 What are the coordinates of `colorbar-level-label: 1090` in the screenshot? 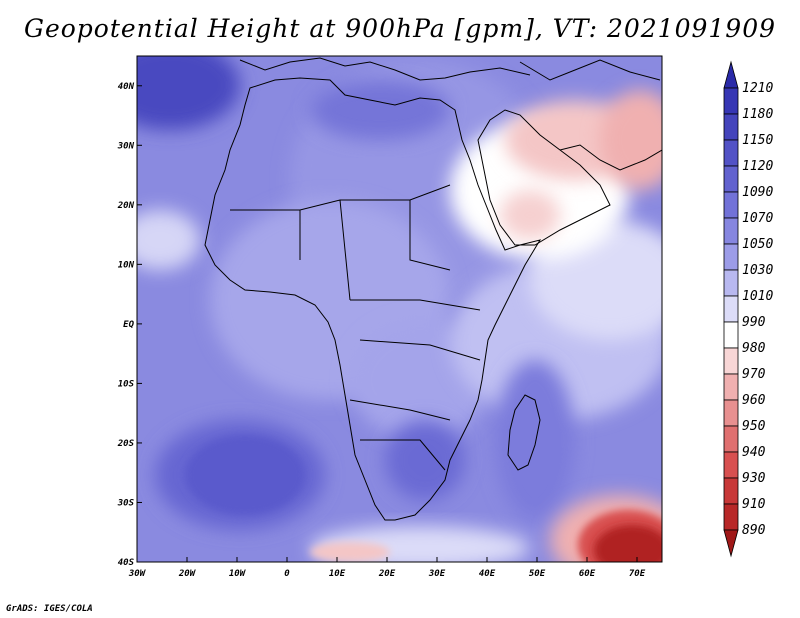 It's located at (757, 192).